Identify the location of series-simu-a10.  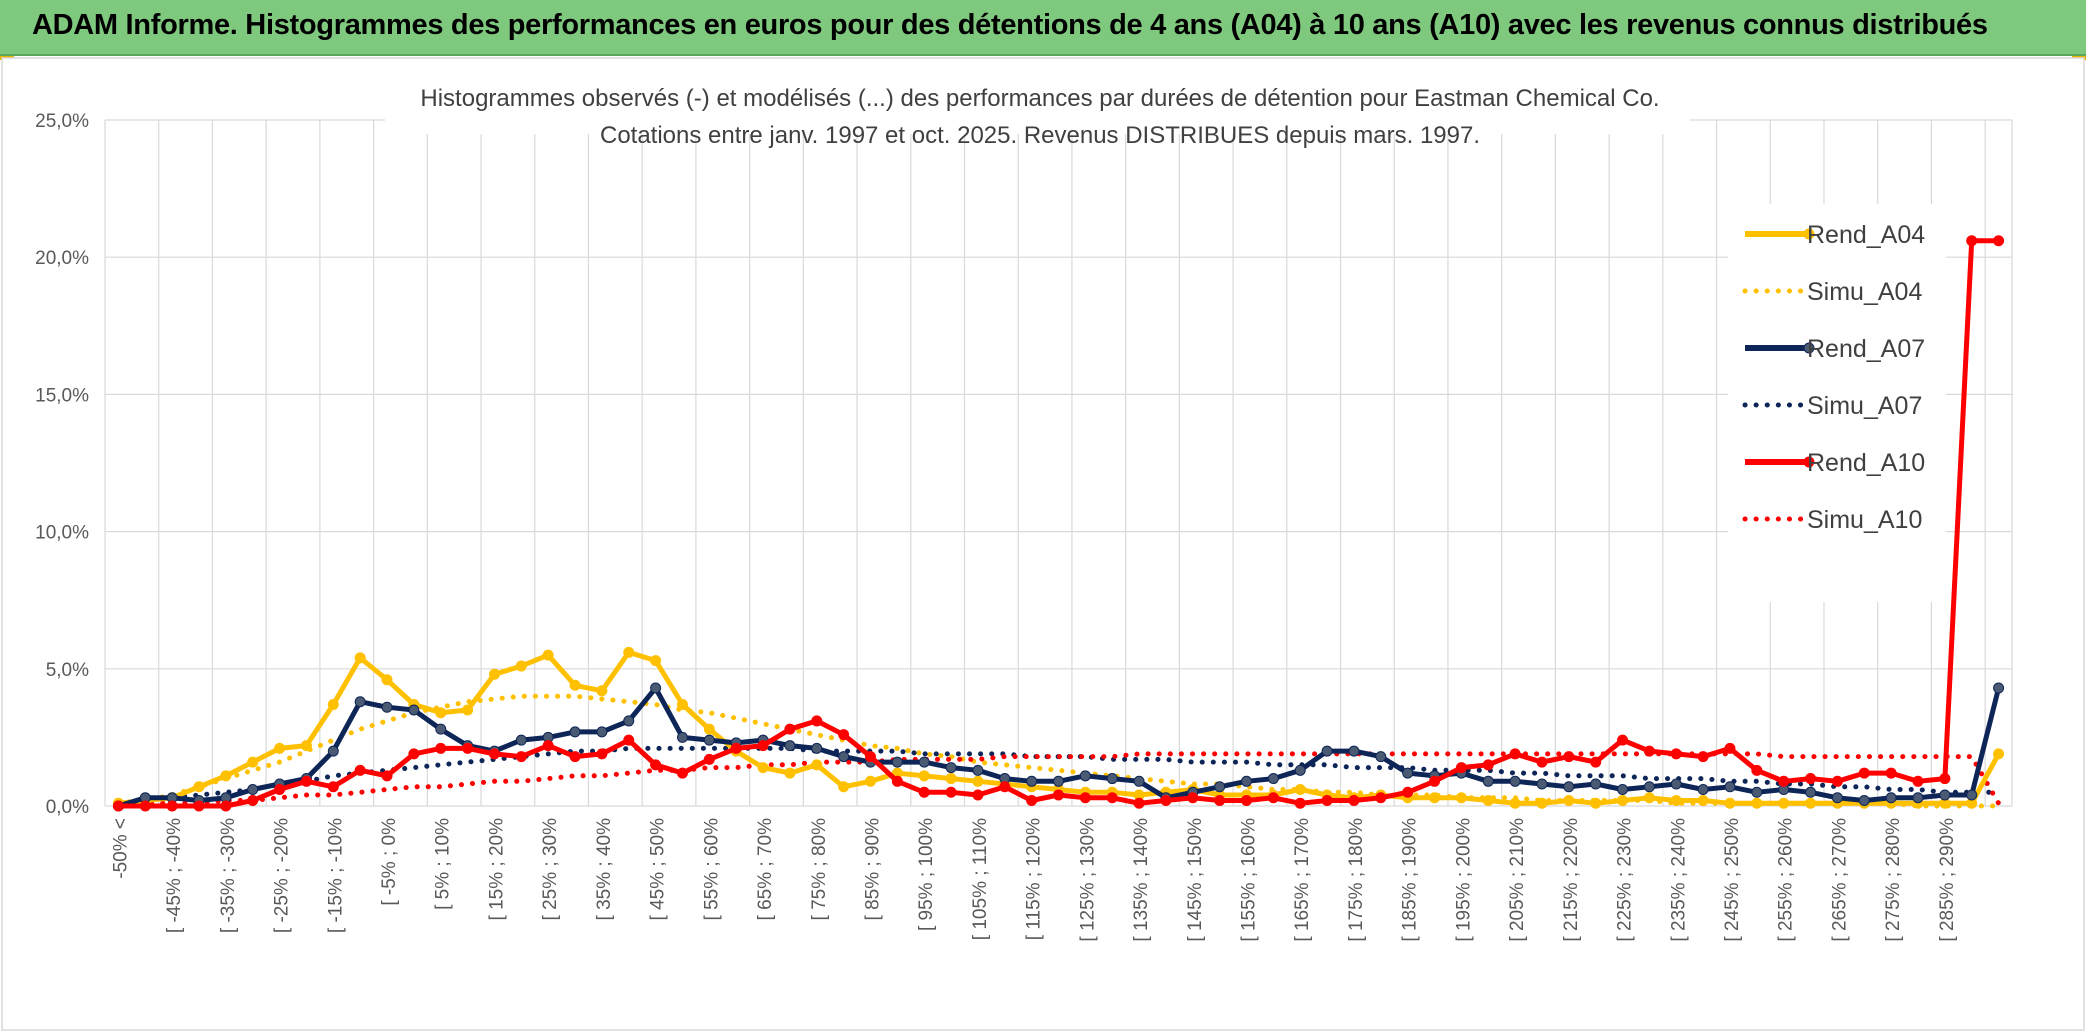
(1058, 780).